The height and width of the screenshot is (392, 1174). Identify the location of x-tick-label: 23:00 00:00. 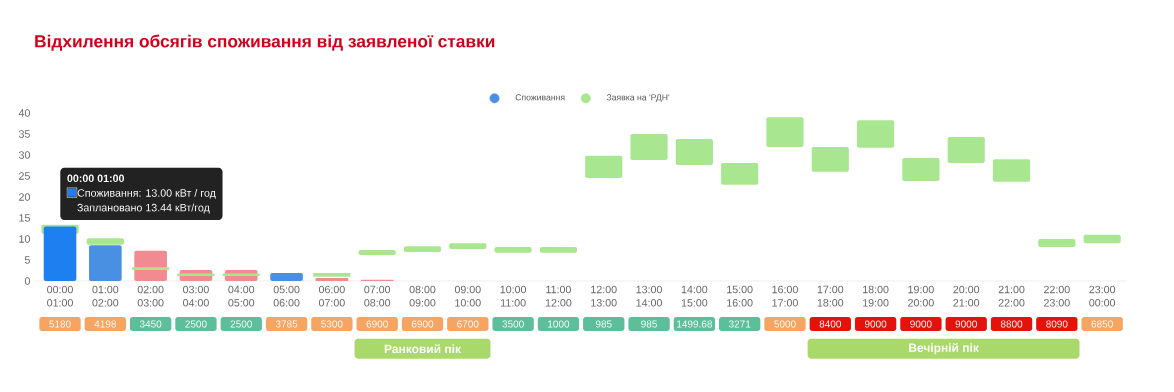
(1102, 296).